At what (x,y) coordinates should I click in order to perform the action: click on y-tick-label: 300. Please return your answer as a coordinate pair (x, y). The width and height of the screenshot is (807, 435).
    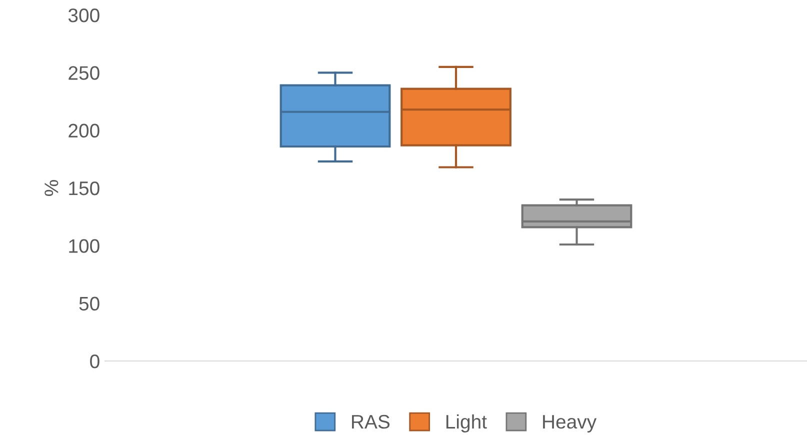
    Looking at the image, I should click on (84, 15).